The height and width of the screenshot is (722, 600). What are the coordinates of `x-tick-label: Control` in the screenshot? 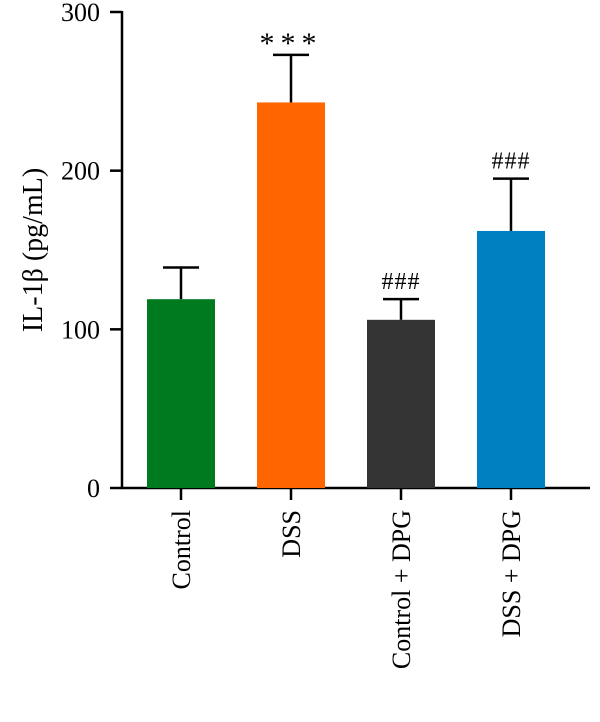 It's located at (181, 549).